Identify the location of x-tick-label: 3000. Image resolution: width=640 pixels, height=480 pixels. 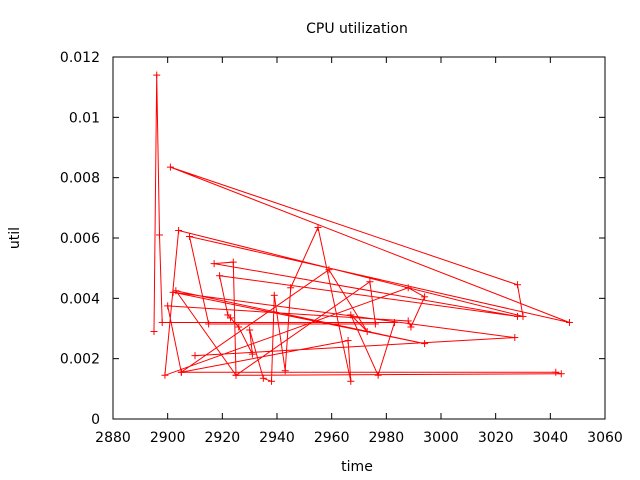
(441, 438).